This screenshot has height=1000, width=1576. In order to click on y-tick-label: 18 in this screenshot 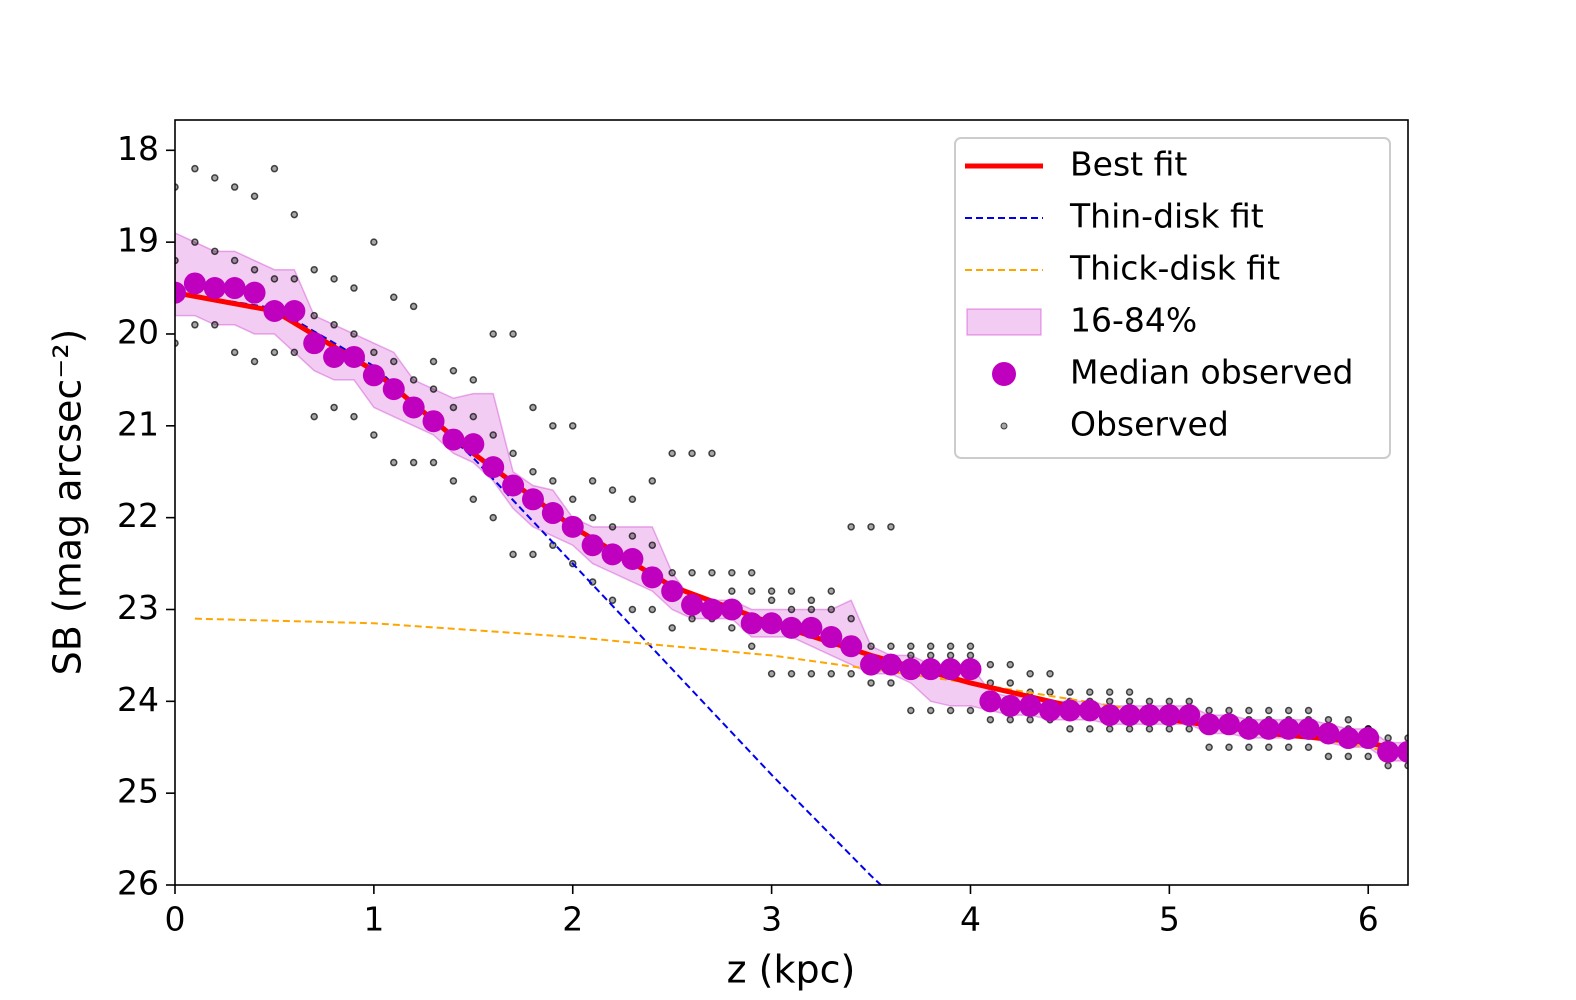, I will do `click(138, 148)`.